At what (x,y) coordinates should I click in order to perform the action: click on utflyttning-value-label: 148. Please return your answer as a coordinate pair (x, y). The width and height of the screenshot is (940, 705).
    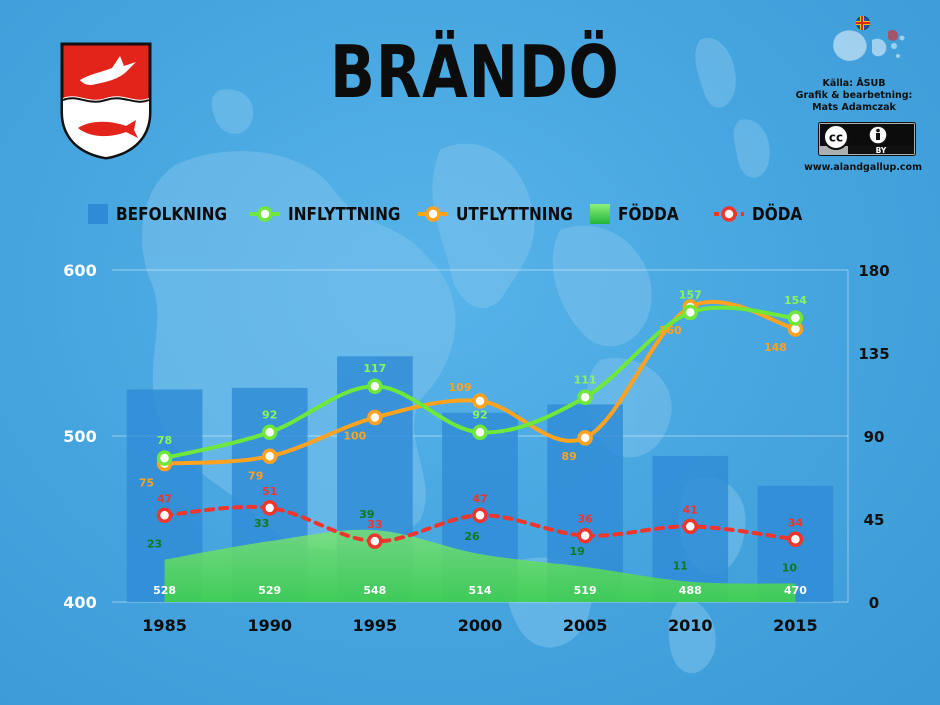
    Looking at the image, I should click on (775, 347).